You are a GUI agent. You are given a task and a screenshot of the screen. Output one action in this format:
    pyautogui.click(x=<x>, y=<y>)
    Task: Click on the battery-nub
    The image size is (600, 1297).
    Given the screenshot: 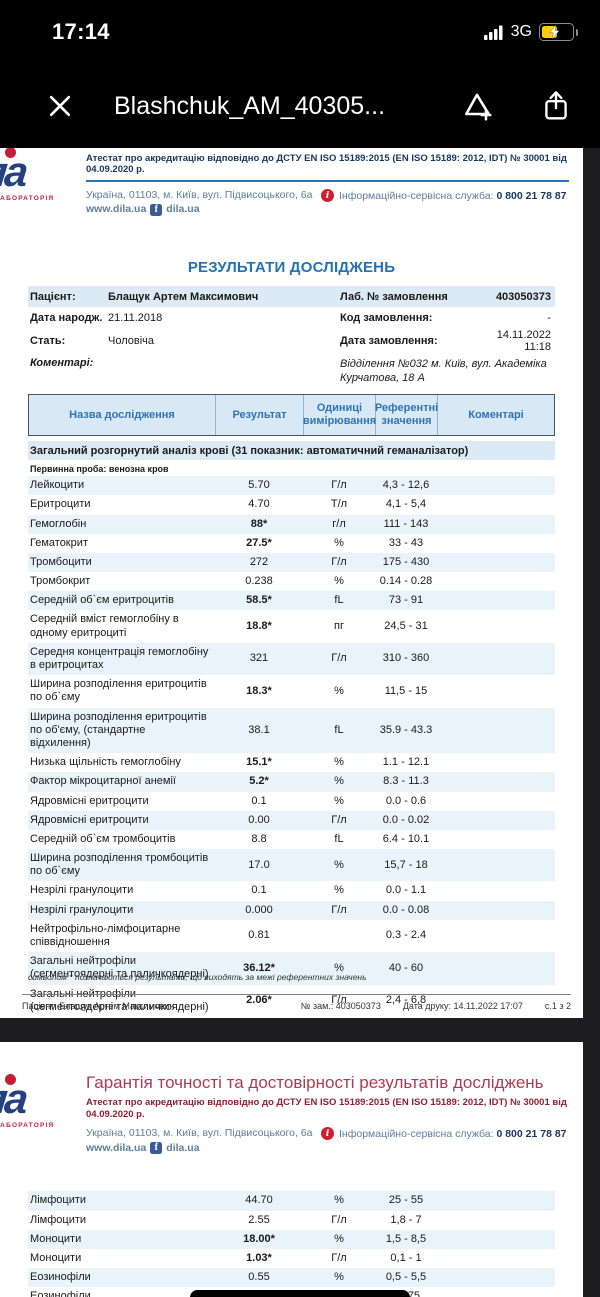 What is the action you would take?
    pyautogui.click(x=576, y=32)
    